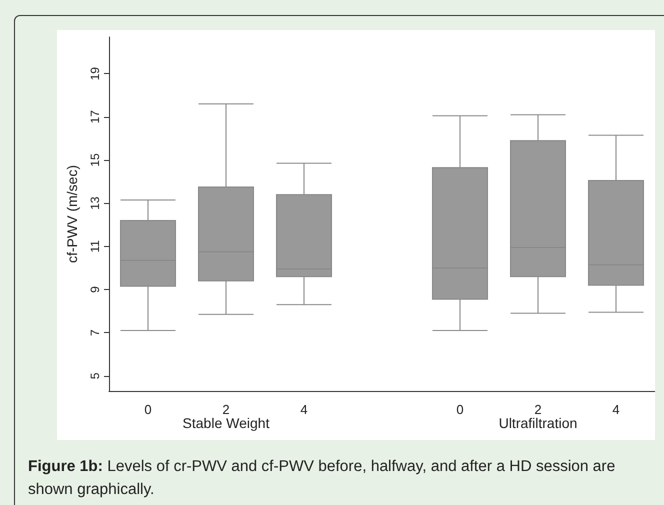  I want to click on y-tick-label: 5, so click(95, 376).